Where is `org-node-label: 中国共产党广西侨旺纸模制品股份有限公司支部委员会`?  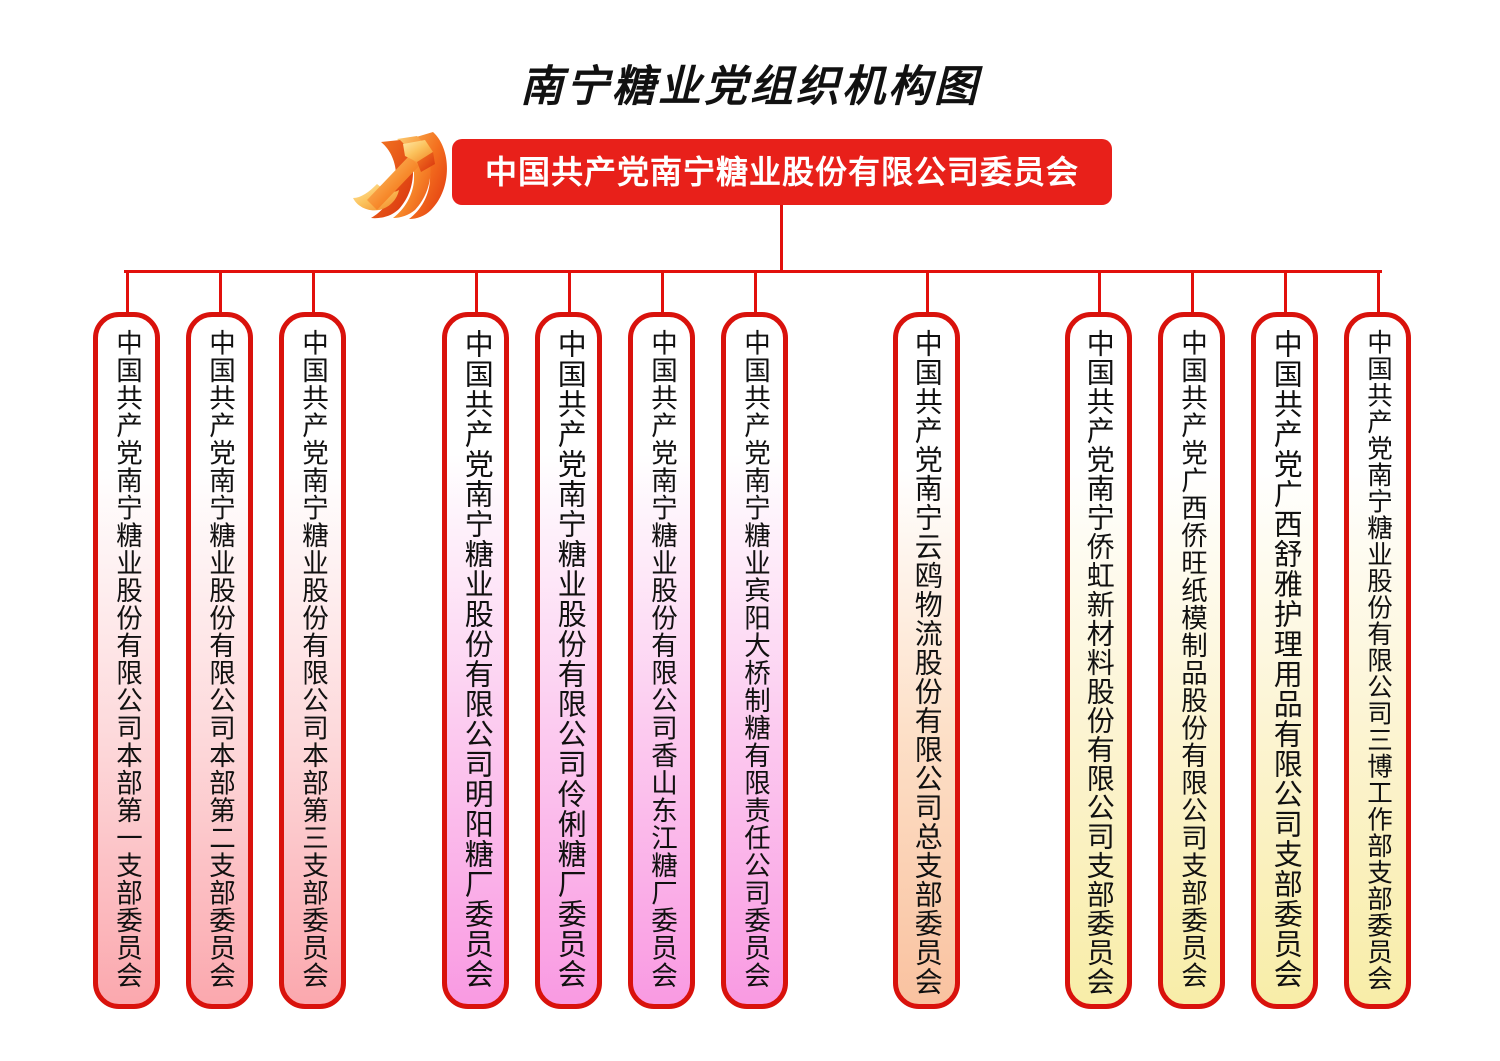
org-node-label: 中国共产党广西侨旺纸模制品股份有限公司支部委员会 is located at coordinates (1192, 659).